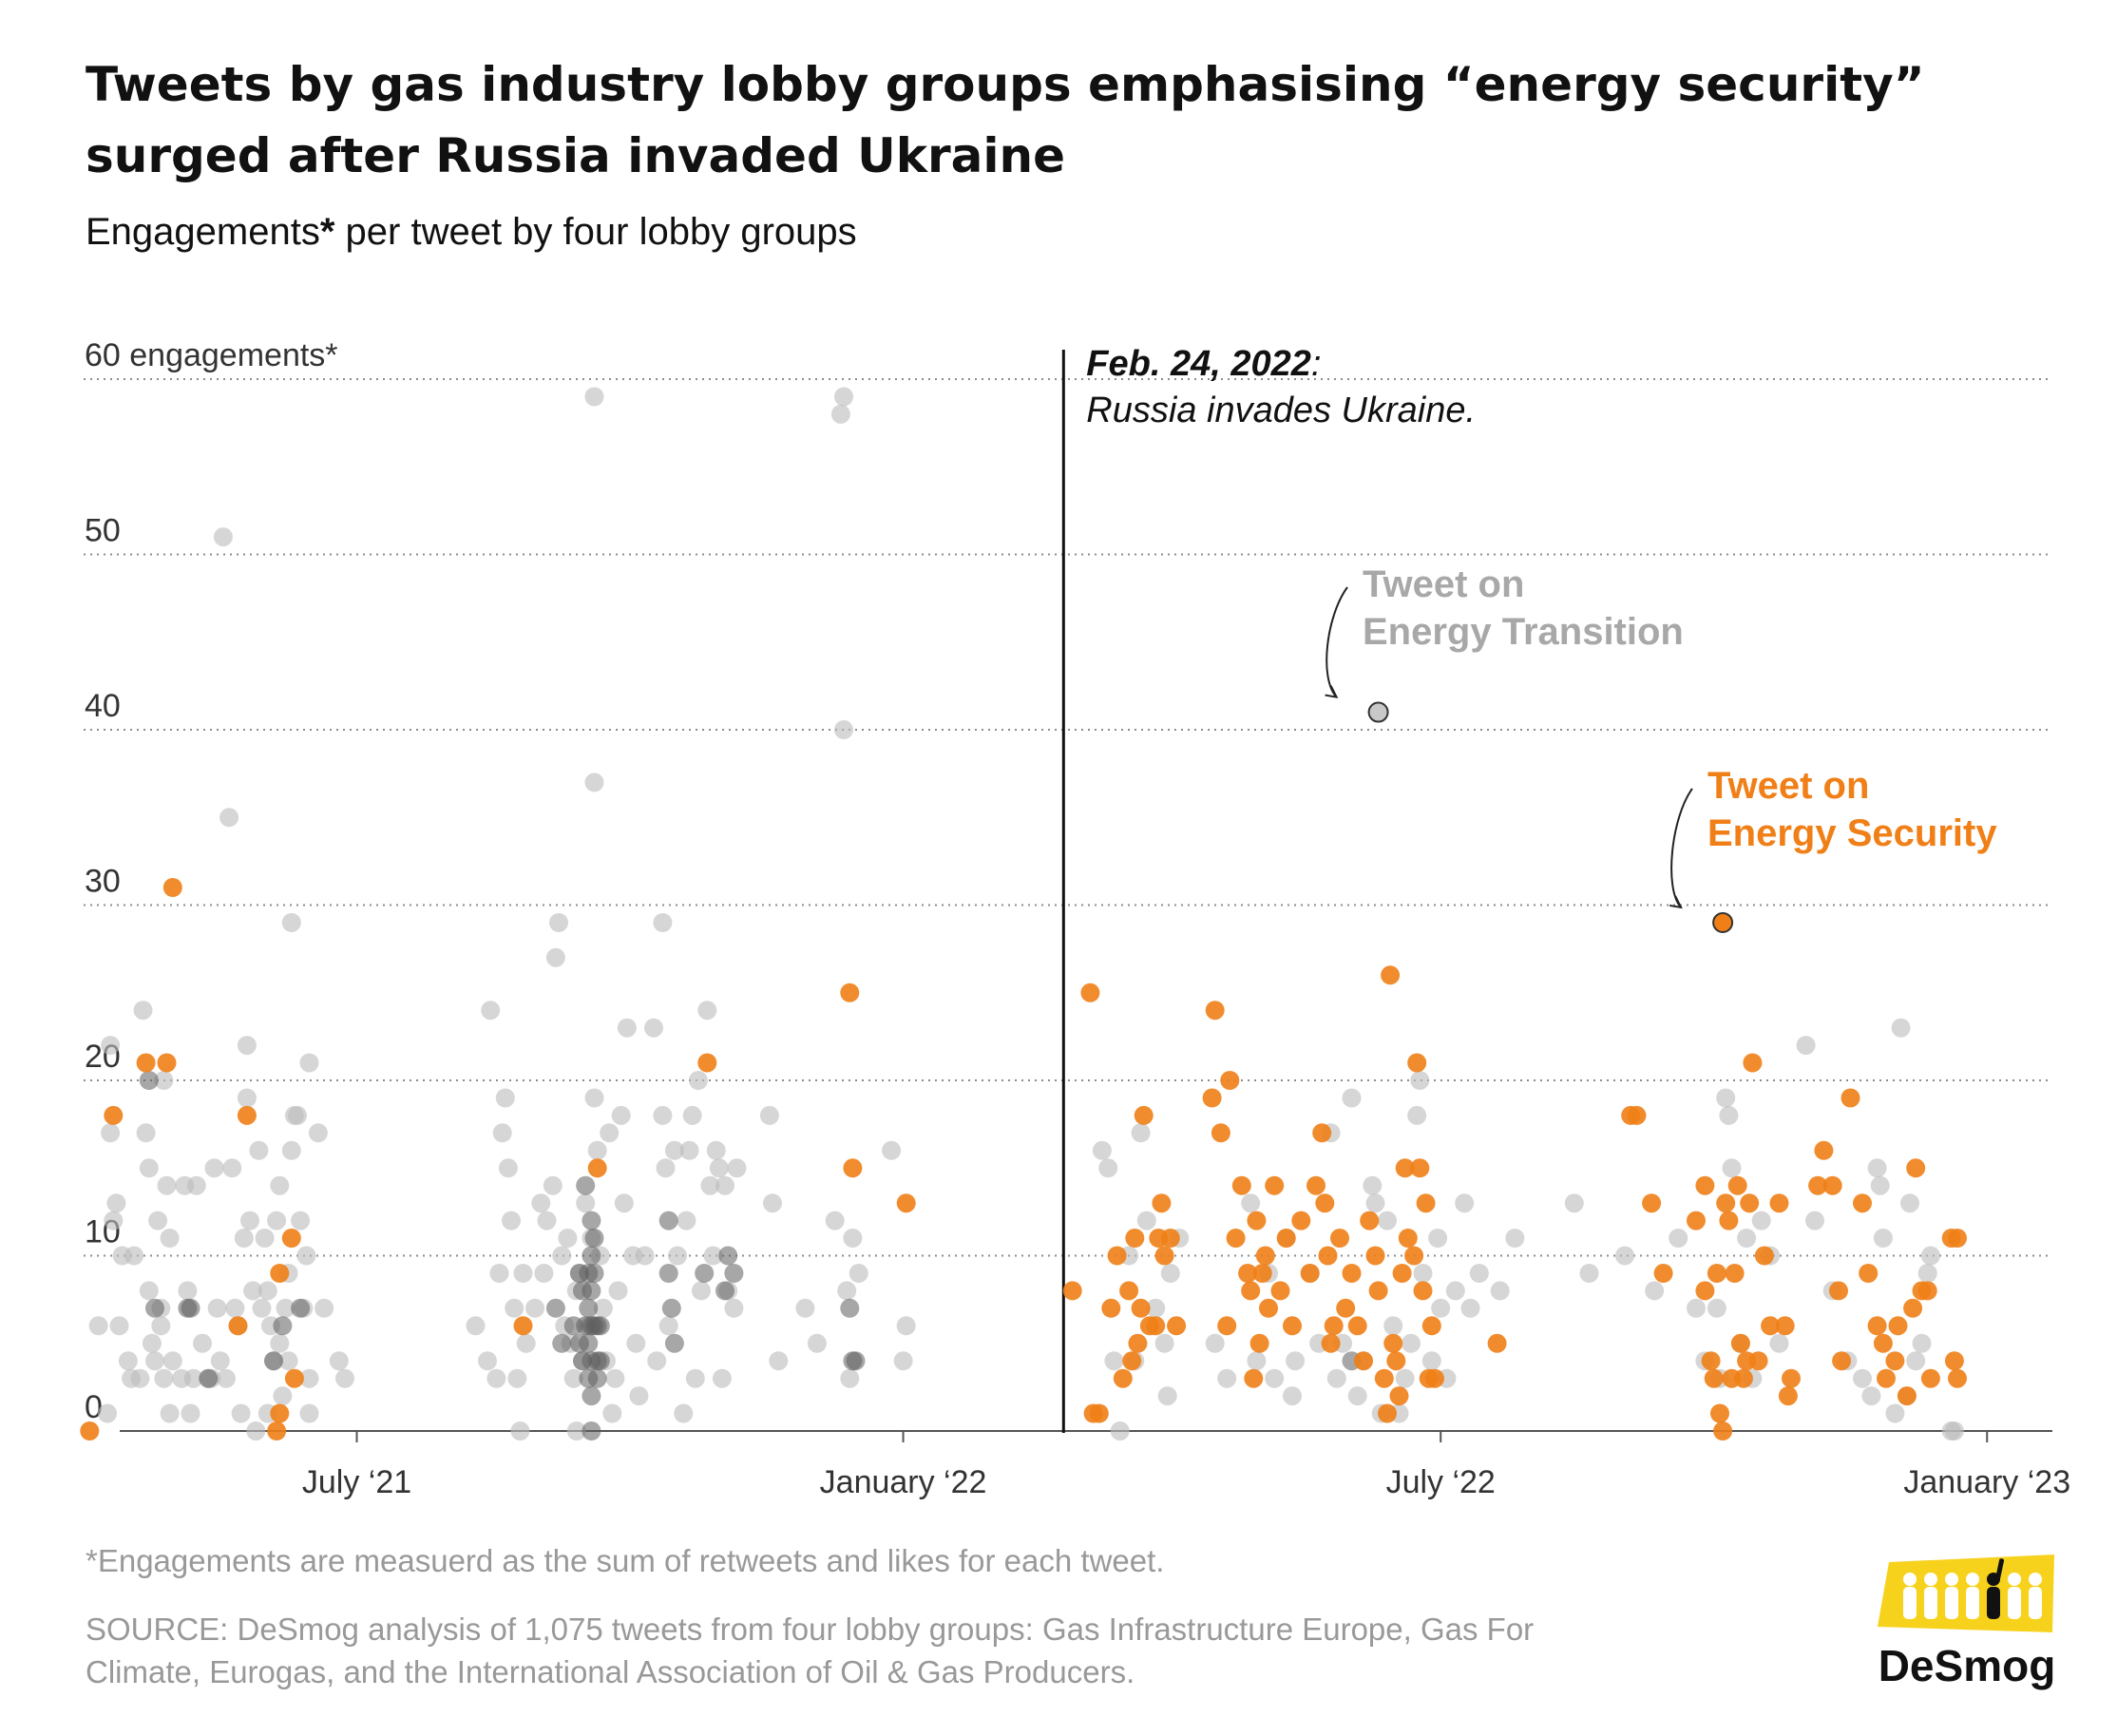  What do you see at coordinates (1967, 1622) in the screenshot?
I see `desmog-logo: DeSmog` at bounding box center [1967, 1622].